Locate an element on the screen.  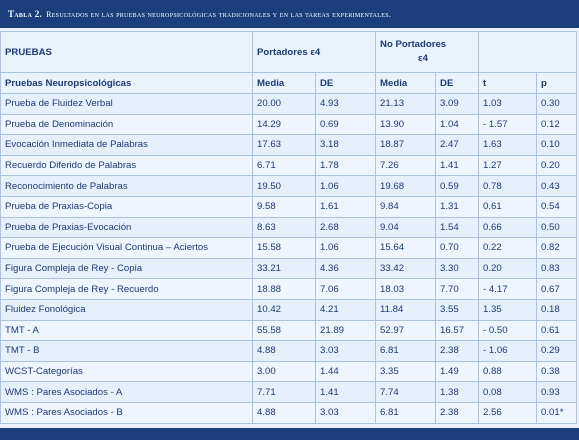
subheader-de-2: DE is located at coordinates (457, 83).